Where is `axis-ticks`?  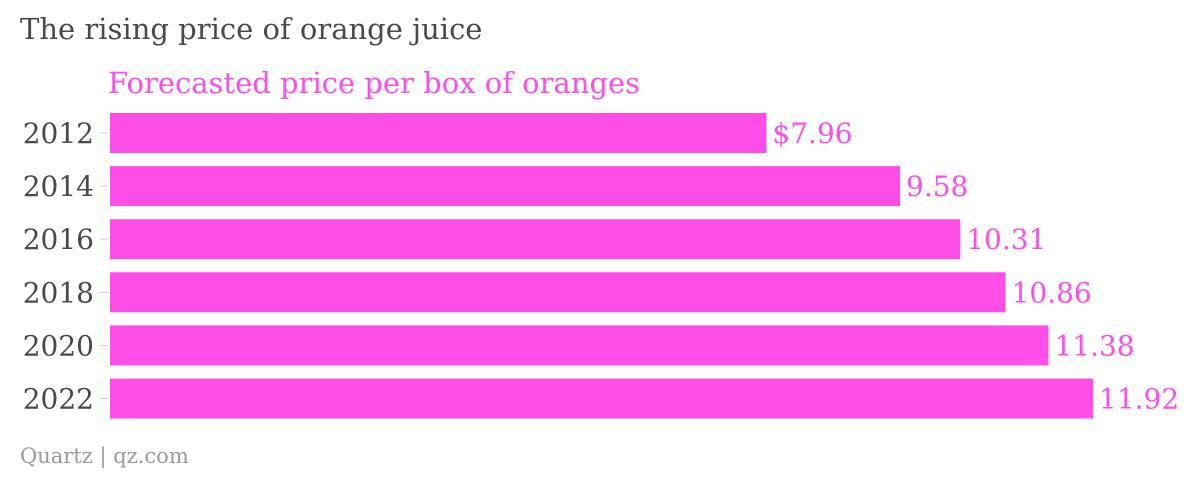 axis-ticks is located at coordinates (104, 265).